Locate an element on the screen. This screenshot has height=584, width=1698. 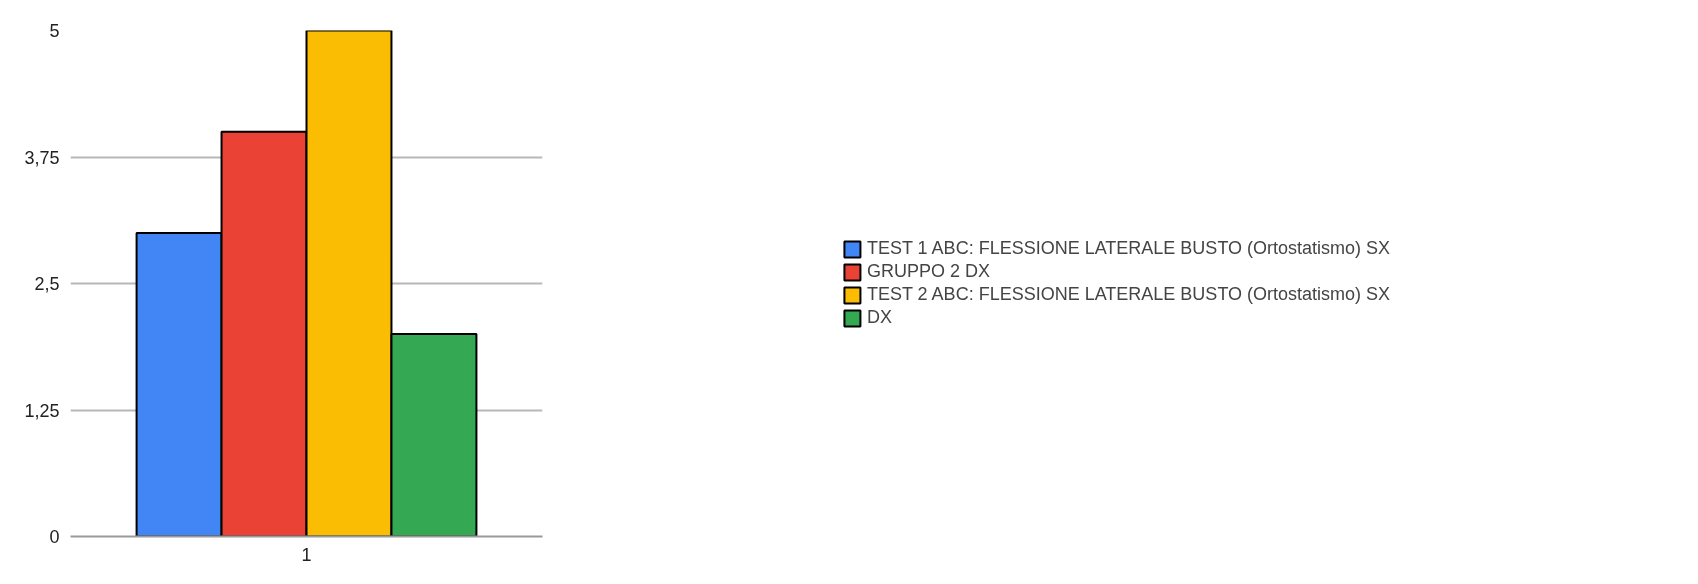
y-tick-label: 1,25 is located at coordinates (42, 410).